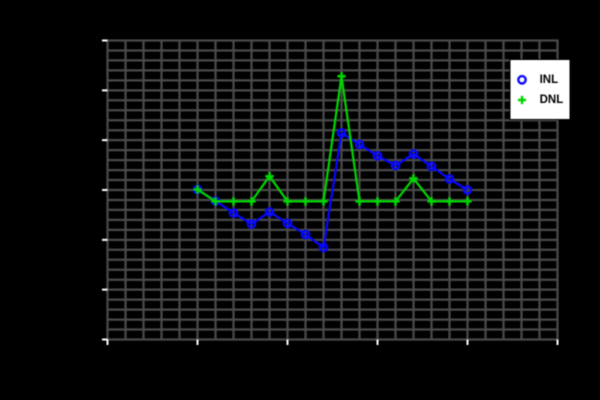 The height and width of the screenshot is (400, 600). I want to click on svg-text: INL, so click(549, 80).